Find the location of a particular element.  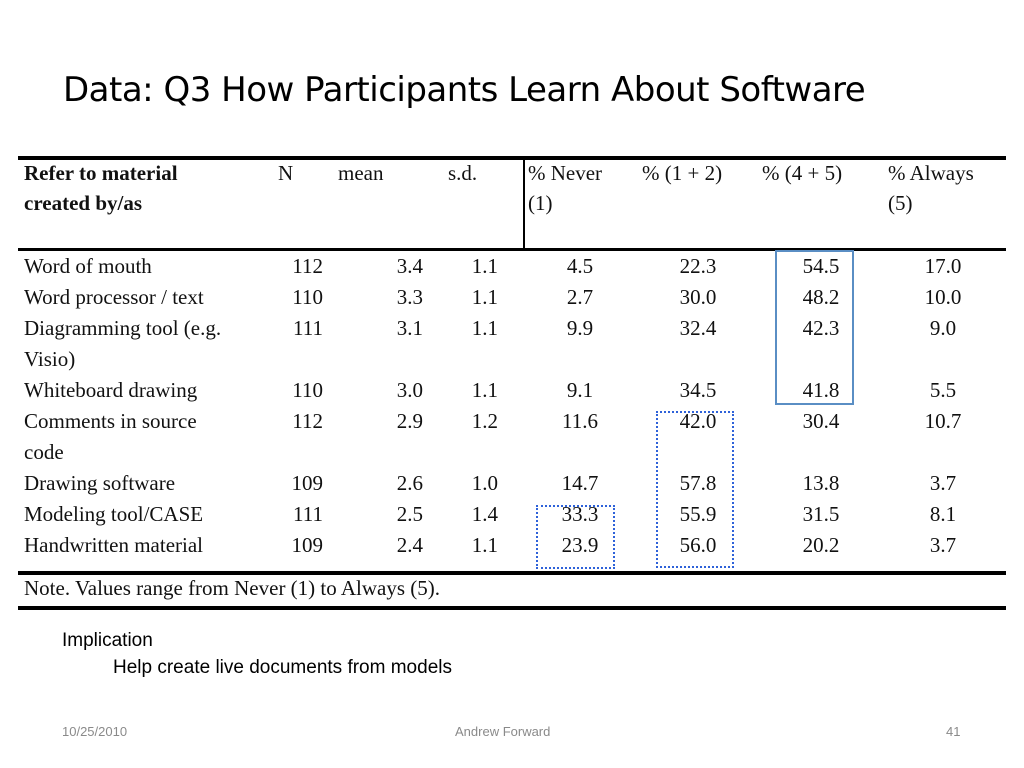

cell-always-pct: 5.5 is located at coordinates (943, 390).